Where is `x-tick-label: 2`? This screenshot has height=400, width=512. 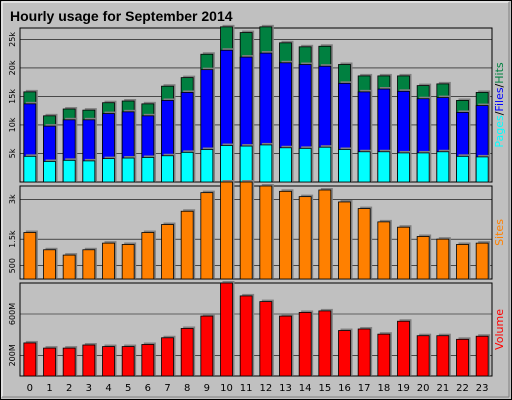 x-tick-label: 2 is located at coordinates (69, 388).